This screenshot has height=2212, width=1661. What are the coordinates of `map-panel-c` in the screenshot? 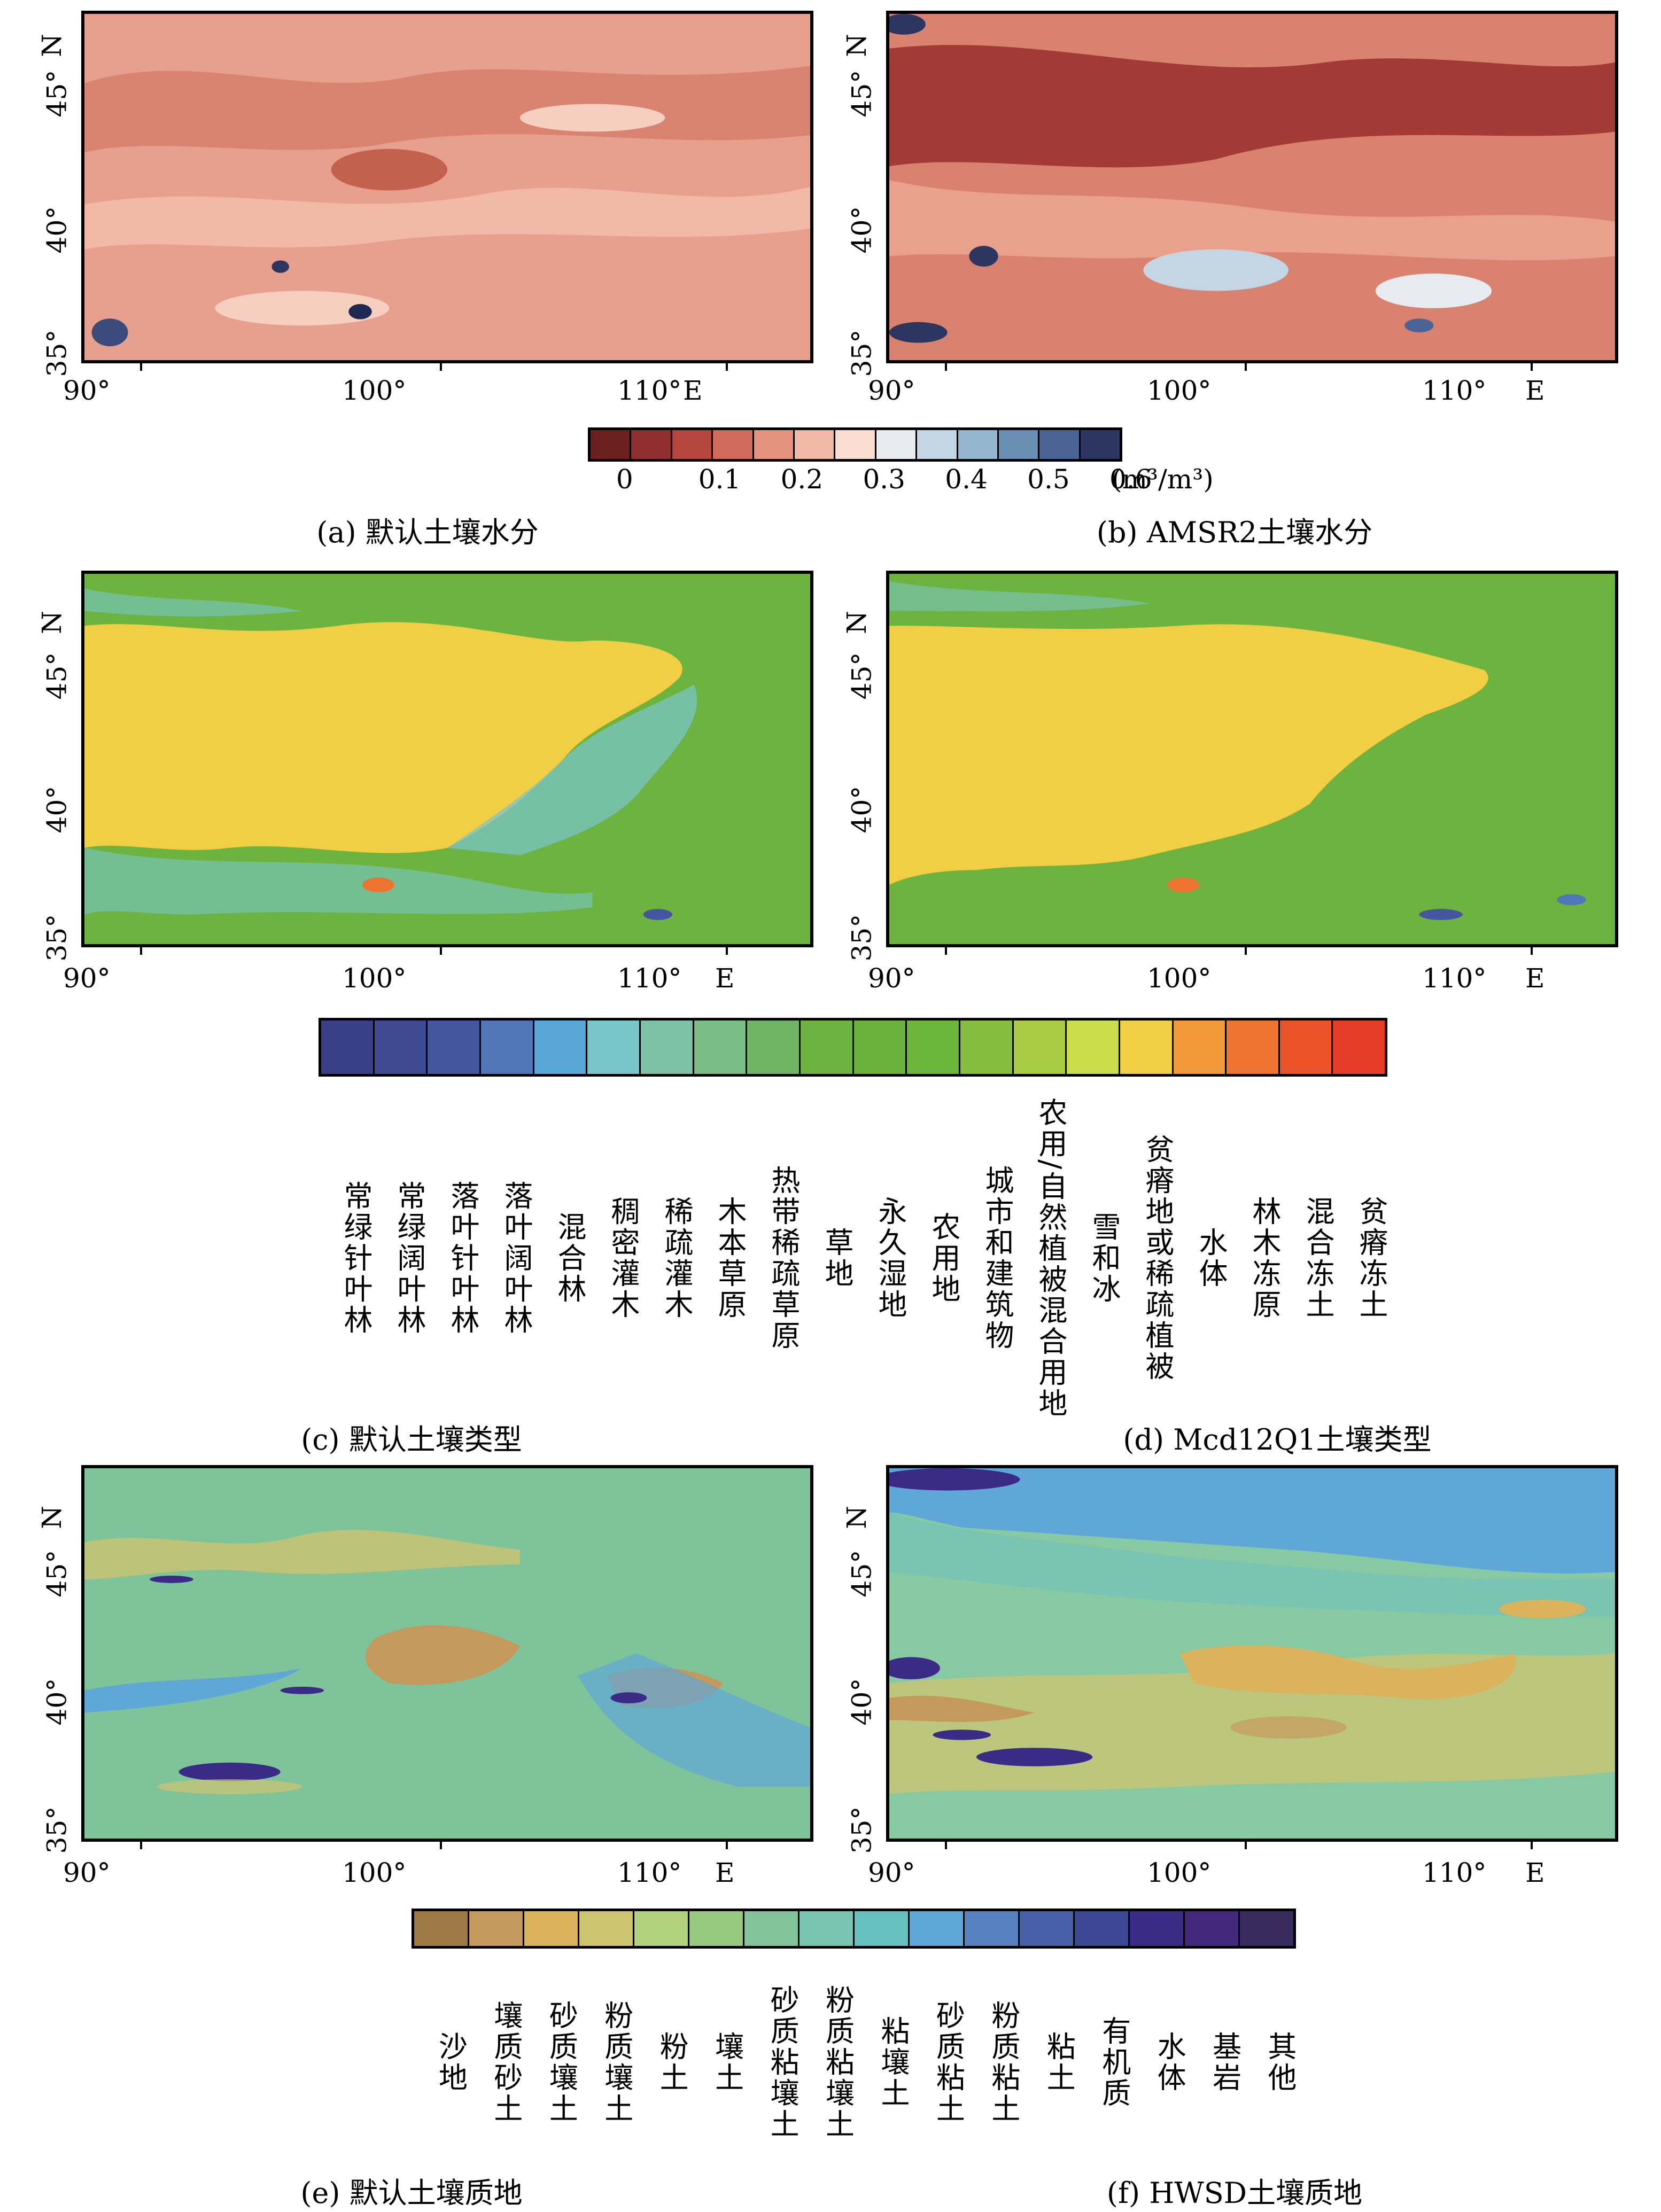 It's located at (447, 759).